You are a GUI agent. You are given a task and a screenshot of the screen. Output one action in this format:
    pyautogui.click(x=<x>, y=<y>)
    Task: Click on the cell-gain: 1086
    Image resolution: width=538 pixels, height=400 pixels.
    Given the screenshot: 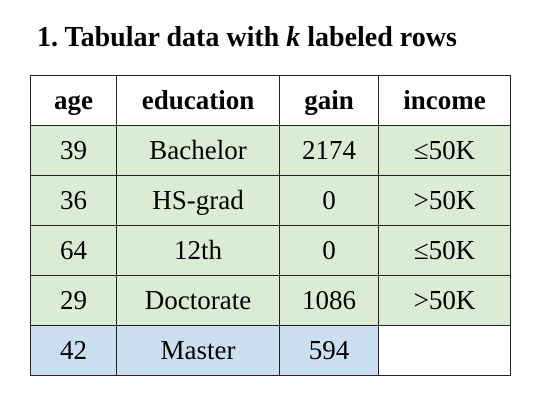 What is the action you would take?
    pyautogui.click(x=329, y=300)
    